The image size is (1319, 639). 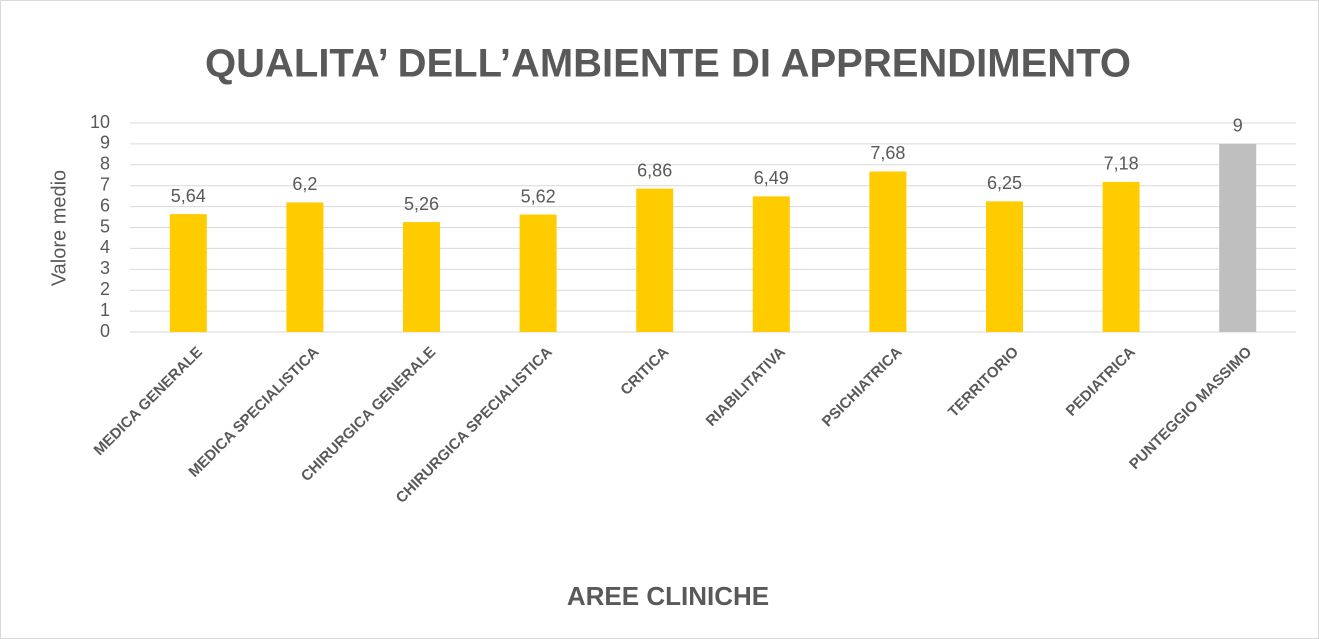 I want to click on y-tick-label: 8, so click(x=105, y=164).